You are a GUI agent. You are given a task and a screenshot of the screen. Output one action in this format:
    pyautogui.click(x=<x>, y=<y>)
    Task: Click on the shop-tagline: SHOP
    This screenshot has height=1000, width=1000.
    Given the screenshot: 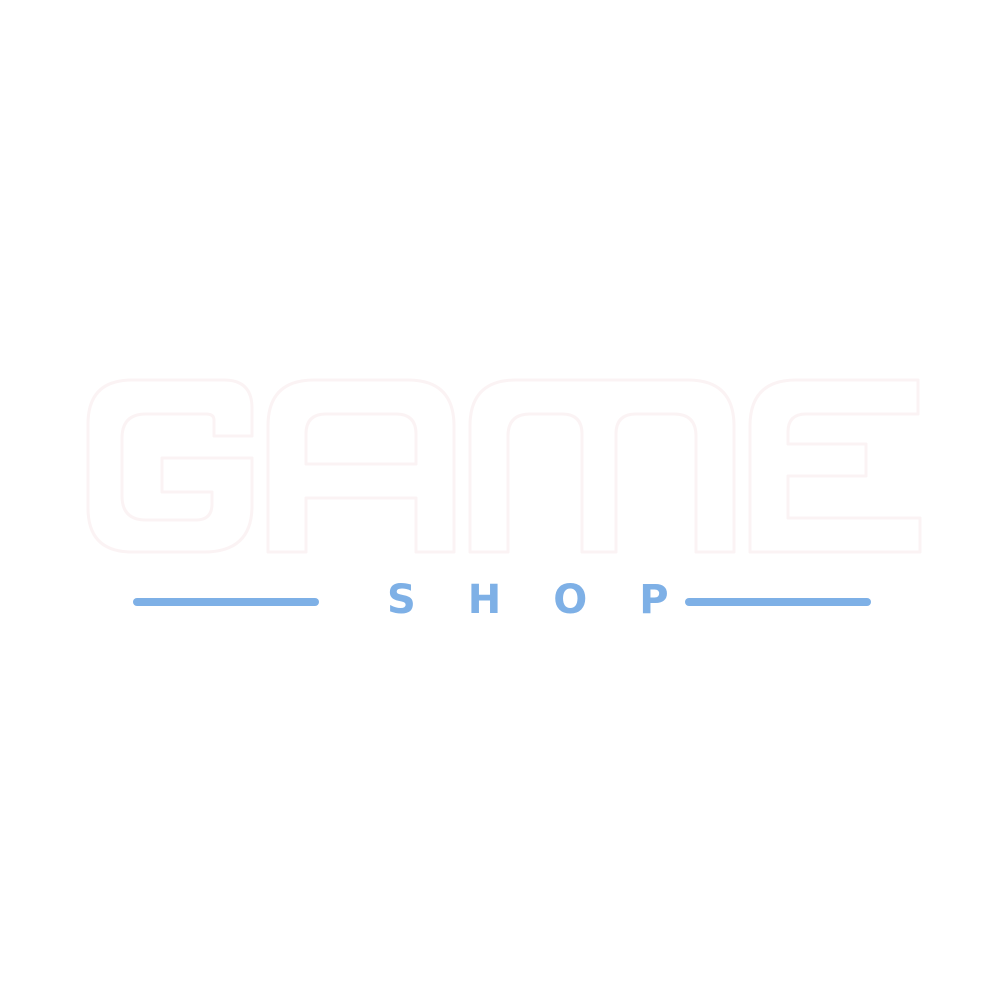 What is the action you would take?
    pyautogui.click(x=554, y=600)
    